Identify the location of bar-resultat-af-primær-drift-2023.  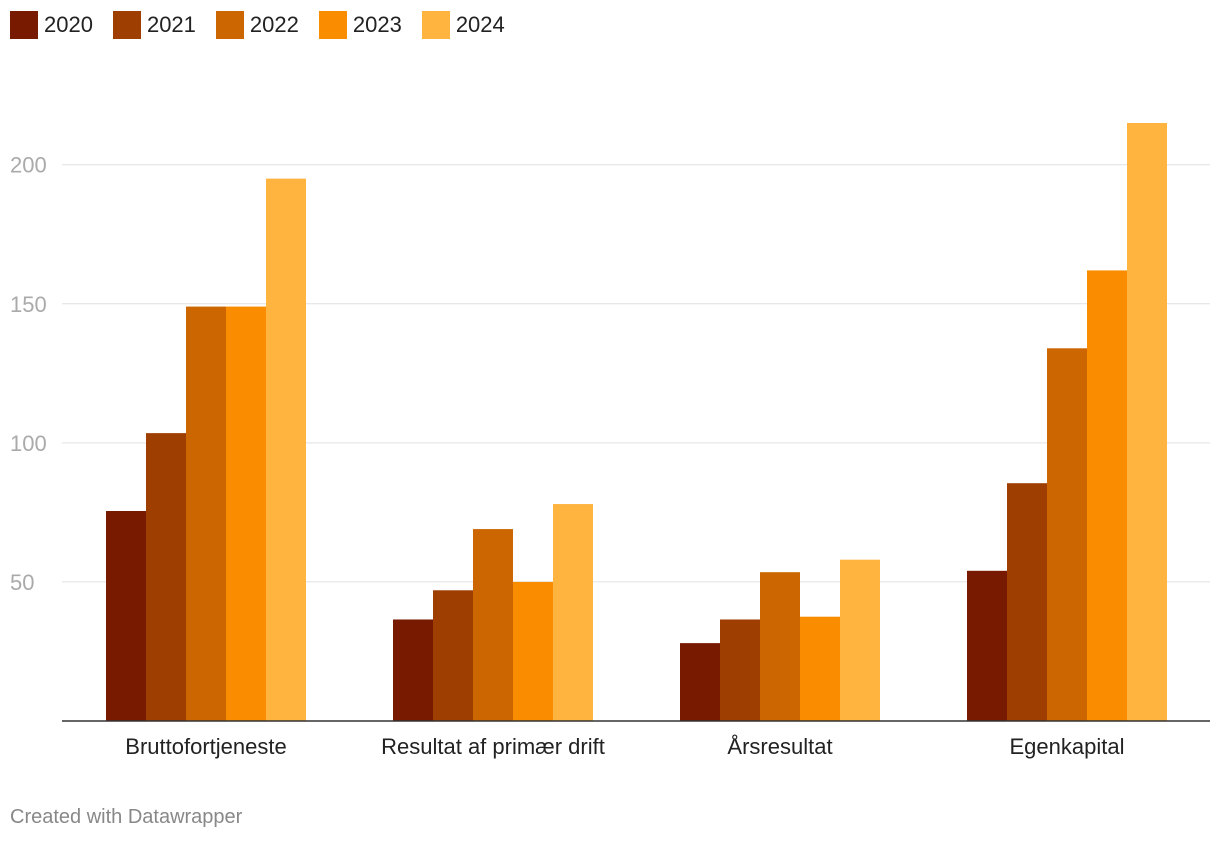
(533, 651).